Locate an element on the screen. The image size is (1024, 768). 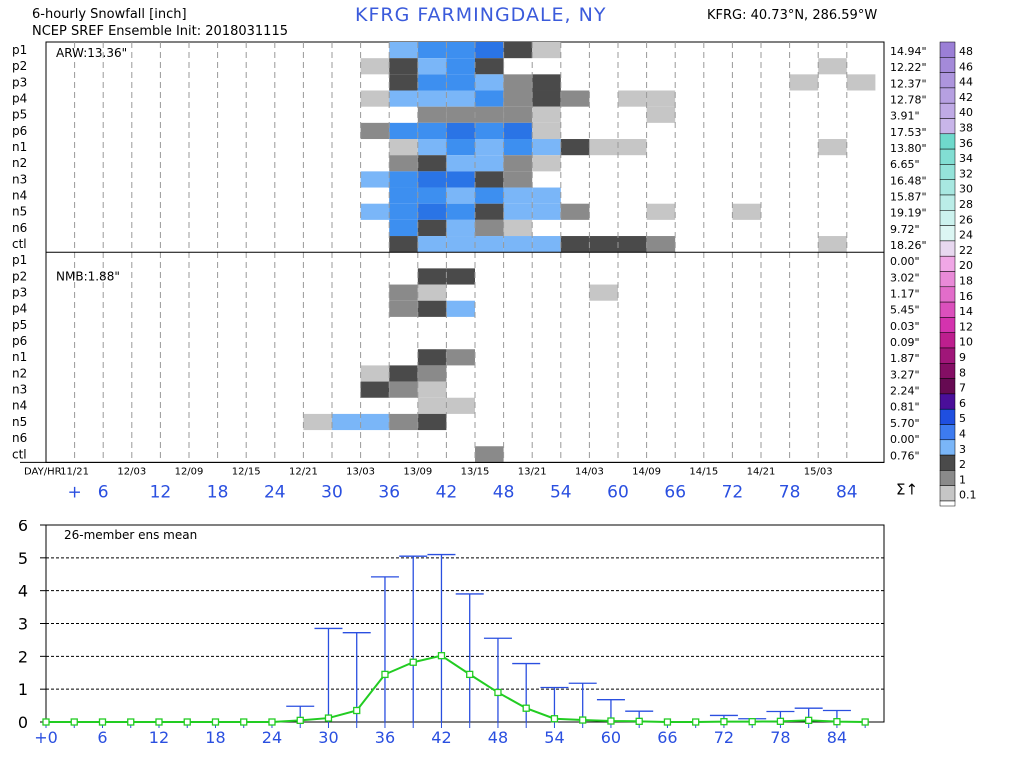
member-label: n2 is located at coordinates (19, 373).